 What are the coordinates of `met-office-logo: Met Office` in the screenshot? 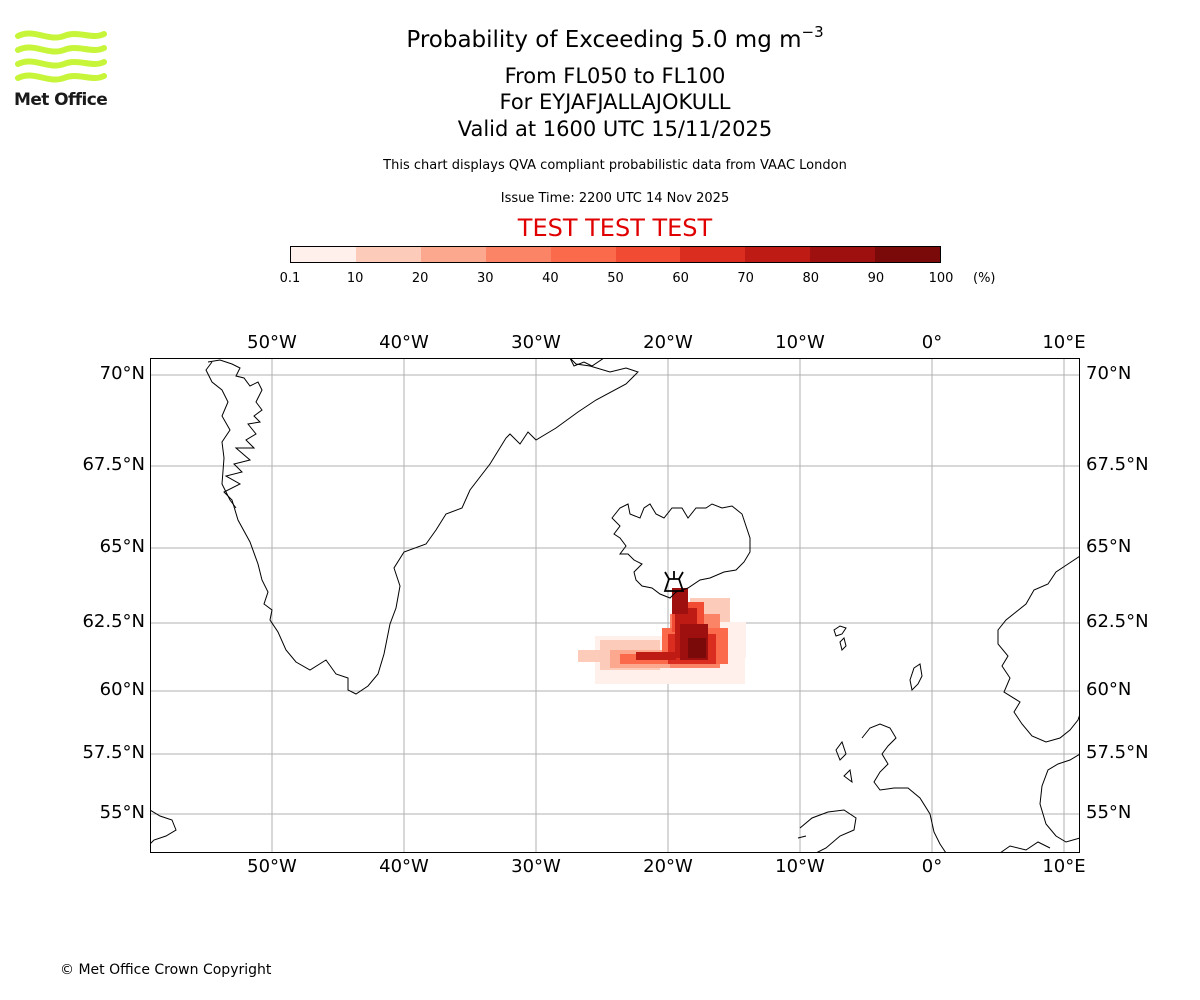 It's located at (61, 71).